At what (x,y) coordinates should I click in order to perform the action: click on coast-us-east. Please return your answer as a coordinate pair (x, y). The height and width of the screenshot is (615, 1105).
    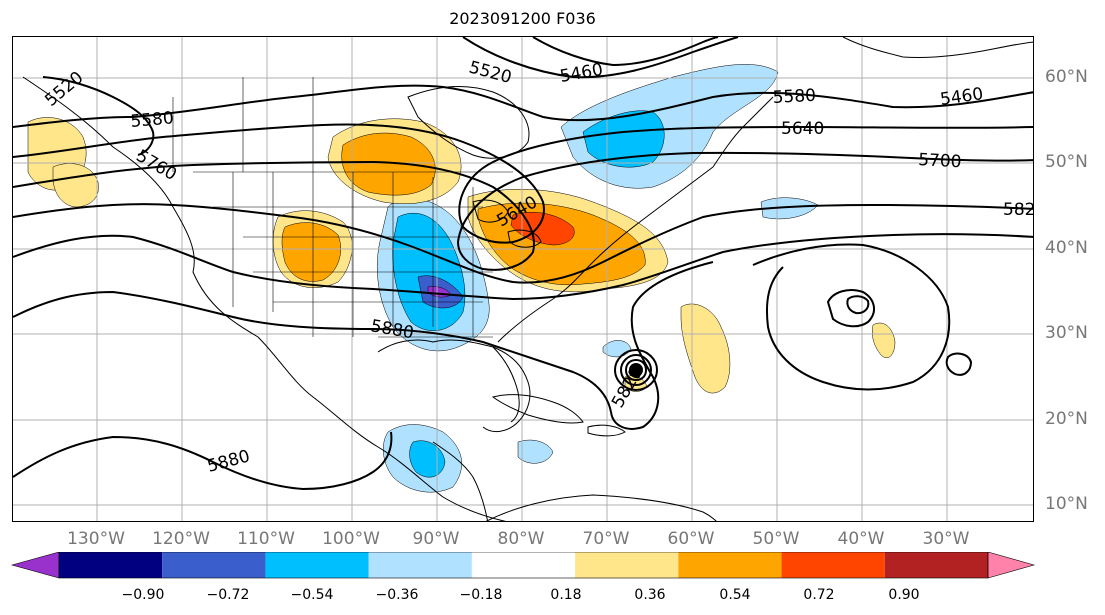
    Looking at the image, I should click on (605, 254).